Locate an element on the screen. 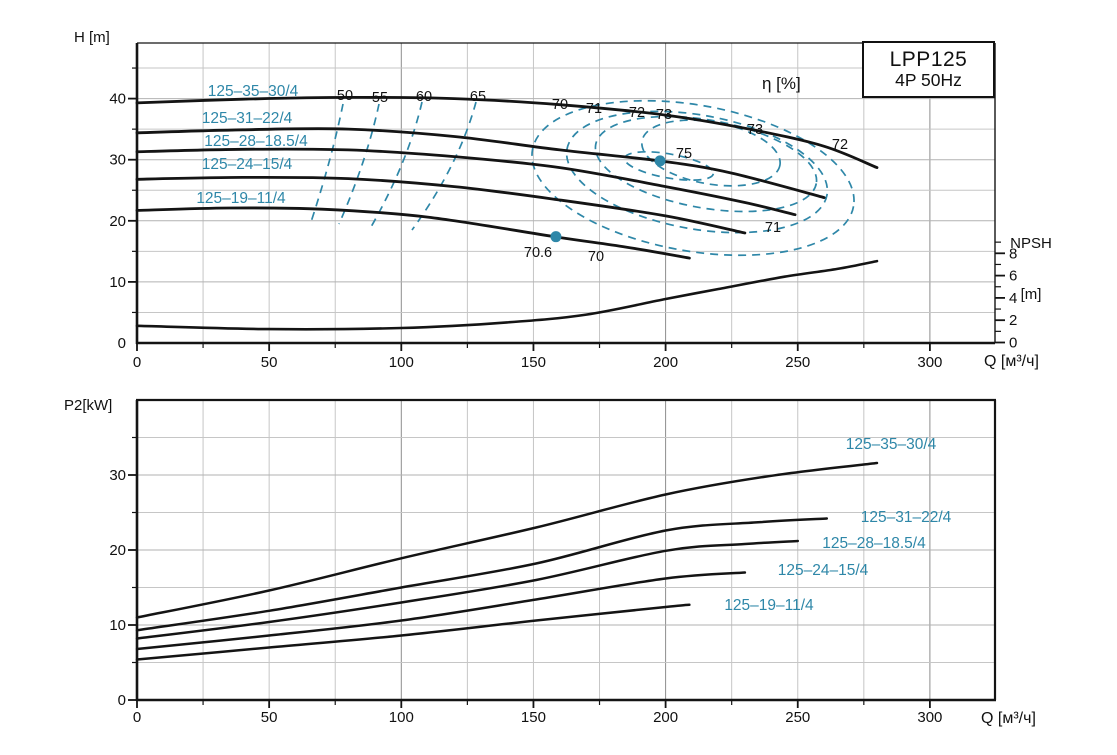  npsh-title-line2: [m] is located at coordinates (1031, 294).